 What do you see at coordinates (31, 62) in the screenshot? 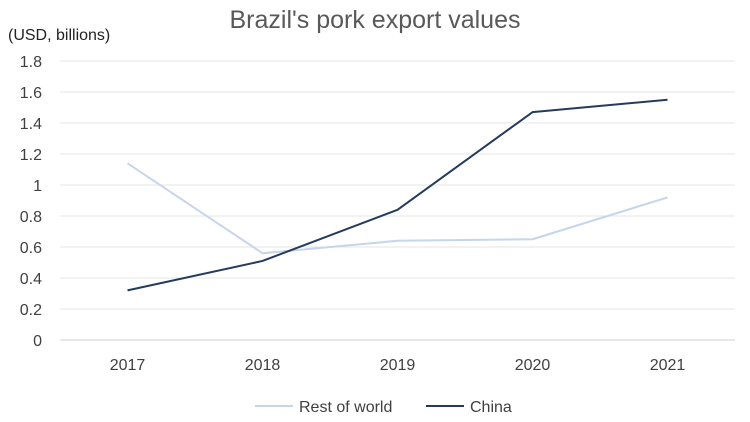
I see `y-tick-label: 1.8` at bounding box center [31, 62].